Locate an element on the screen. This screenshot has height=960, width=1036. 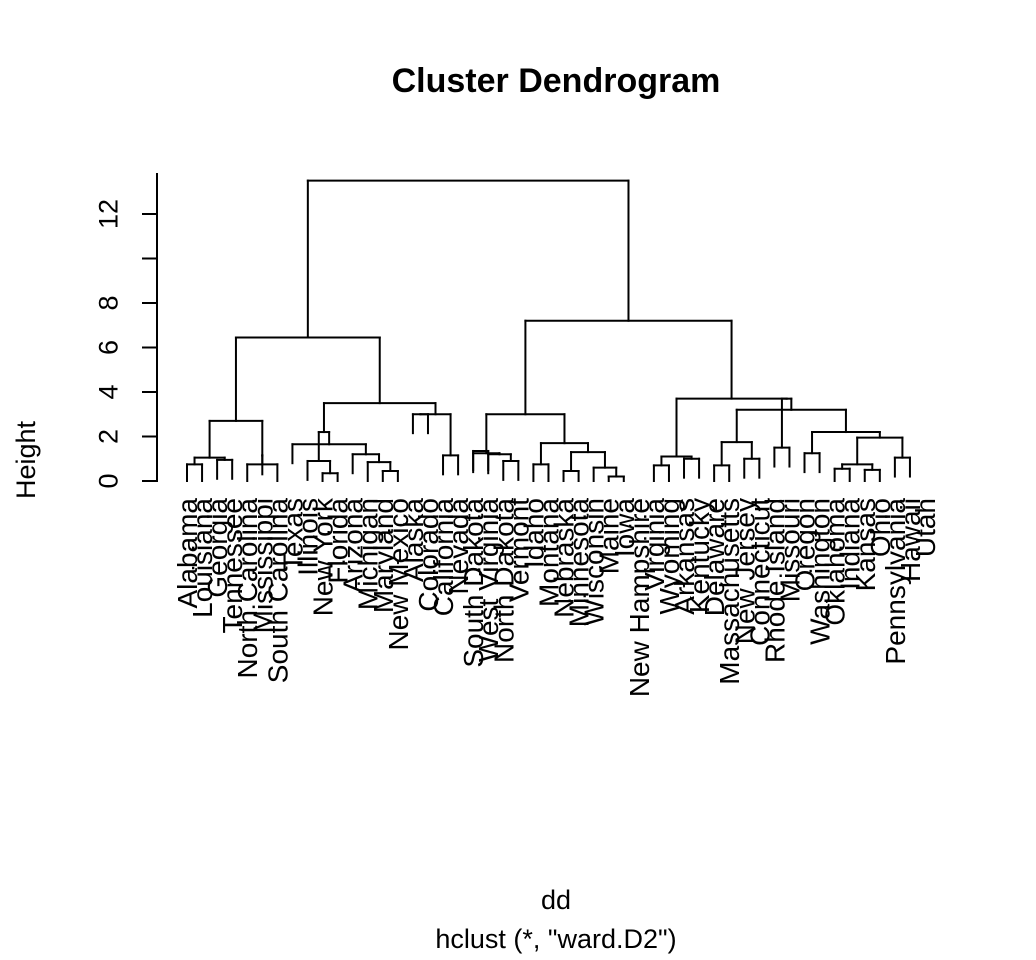
leaf-label: North Dakota is located at coordinates (503, 580).